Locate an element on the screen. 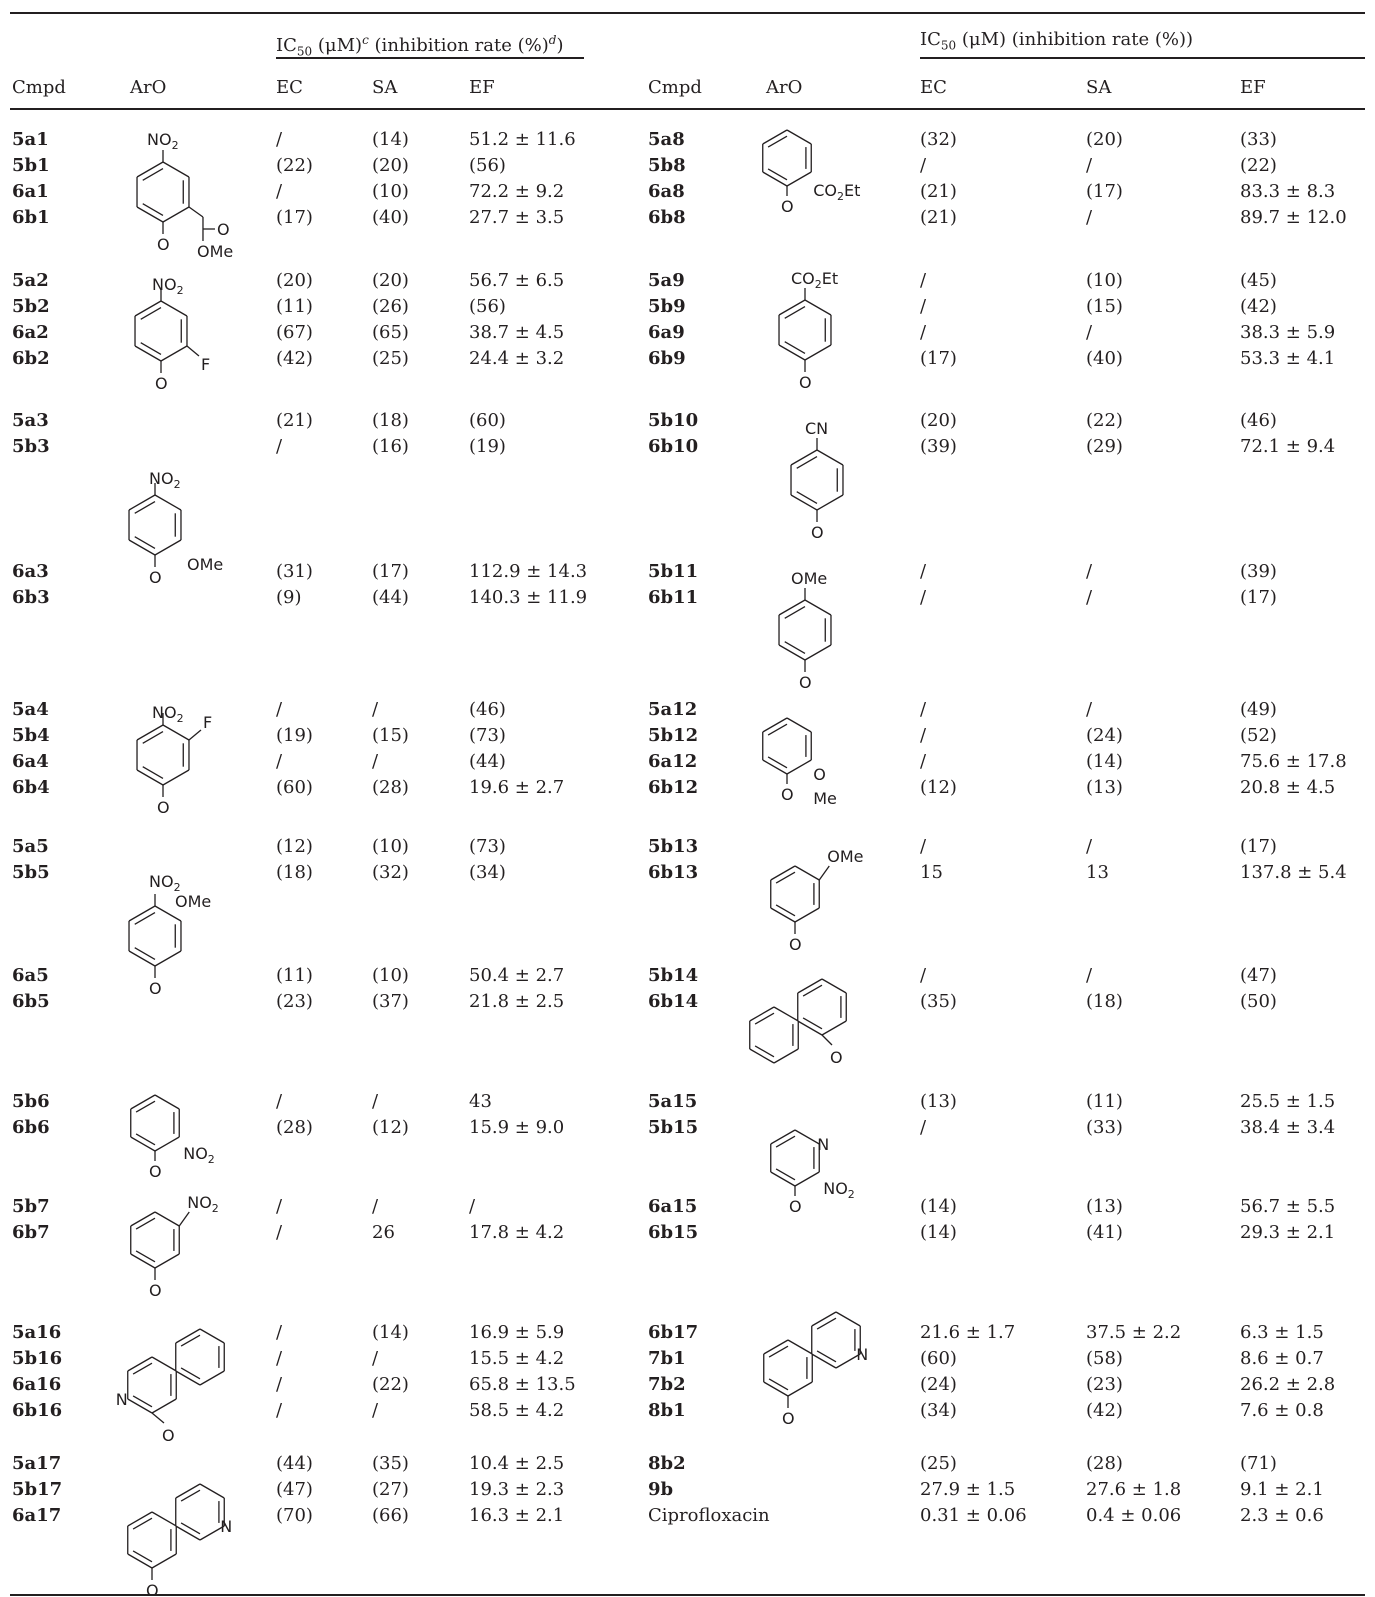 The image size is (1375, 1597). left-cmpd-cell: 6a16 is located at coordinates (37, 1384).